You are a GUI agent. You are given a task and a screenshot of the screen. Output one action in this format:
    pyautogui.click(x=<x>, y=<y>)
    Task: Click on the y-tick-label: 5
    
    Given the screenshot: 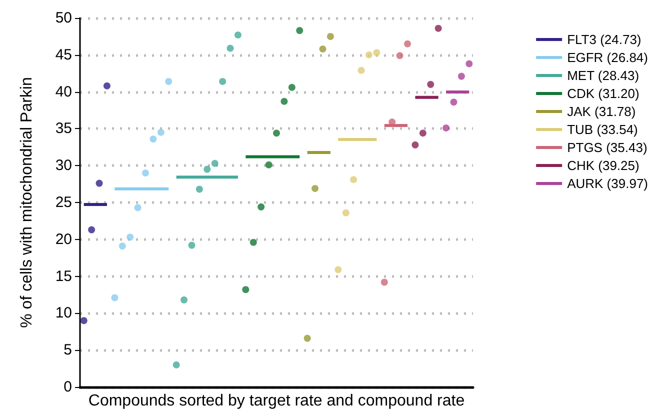 What is the action you would take?
    pyautogui.click(x=68, y=350)
    